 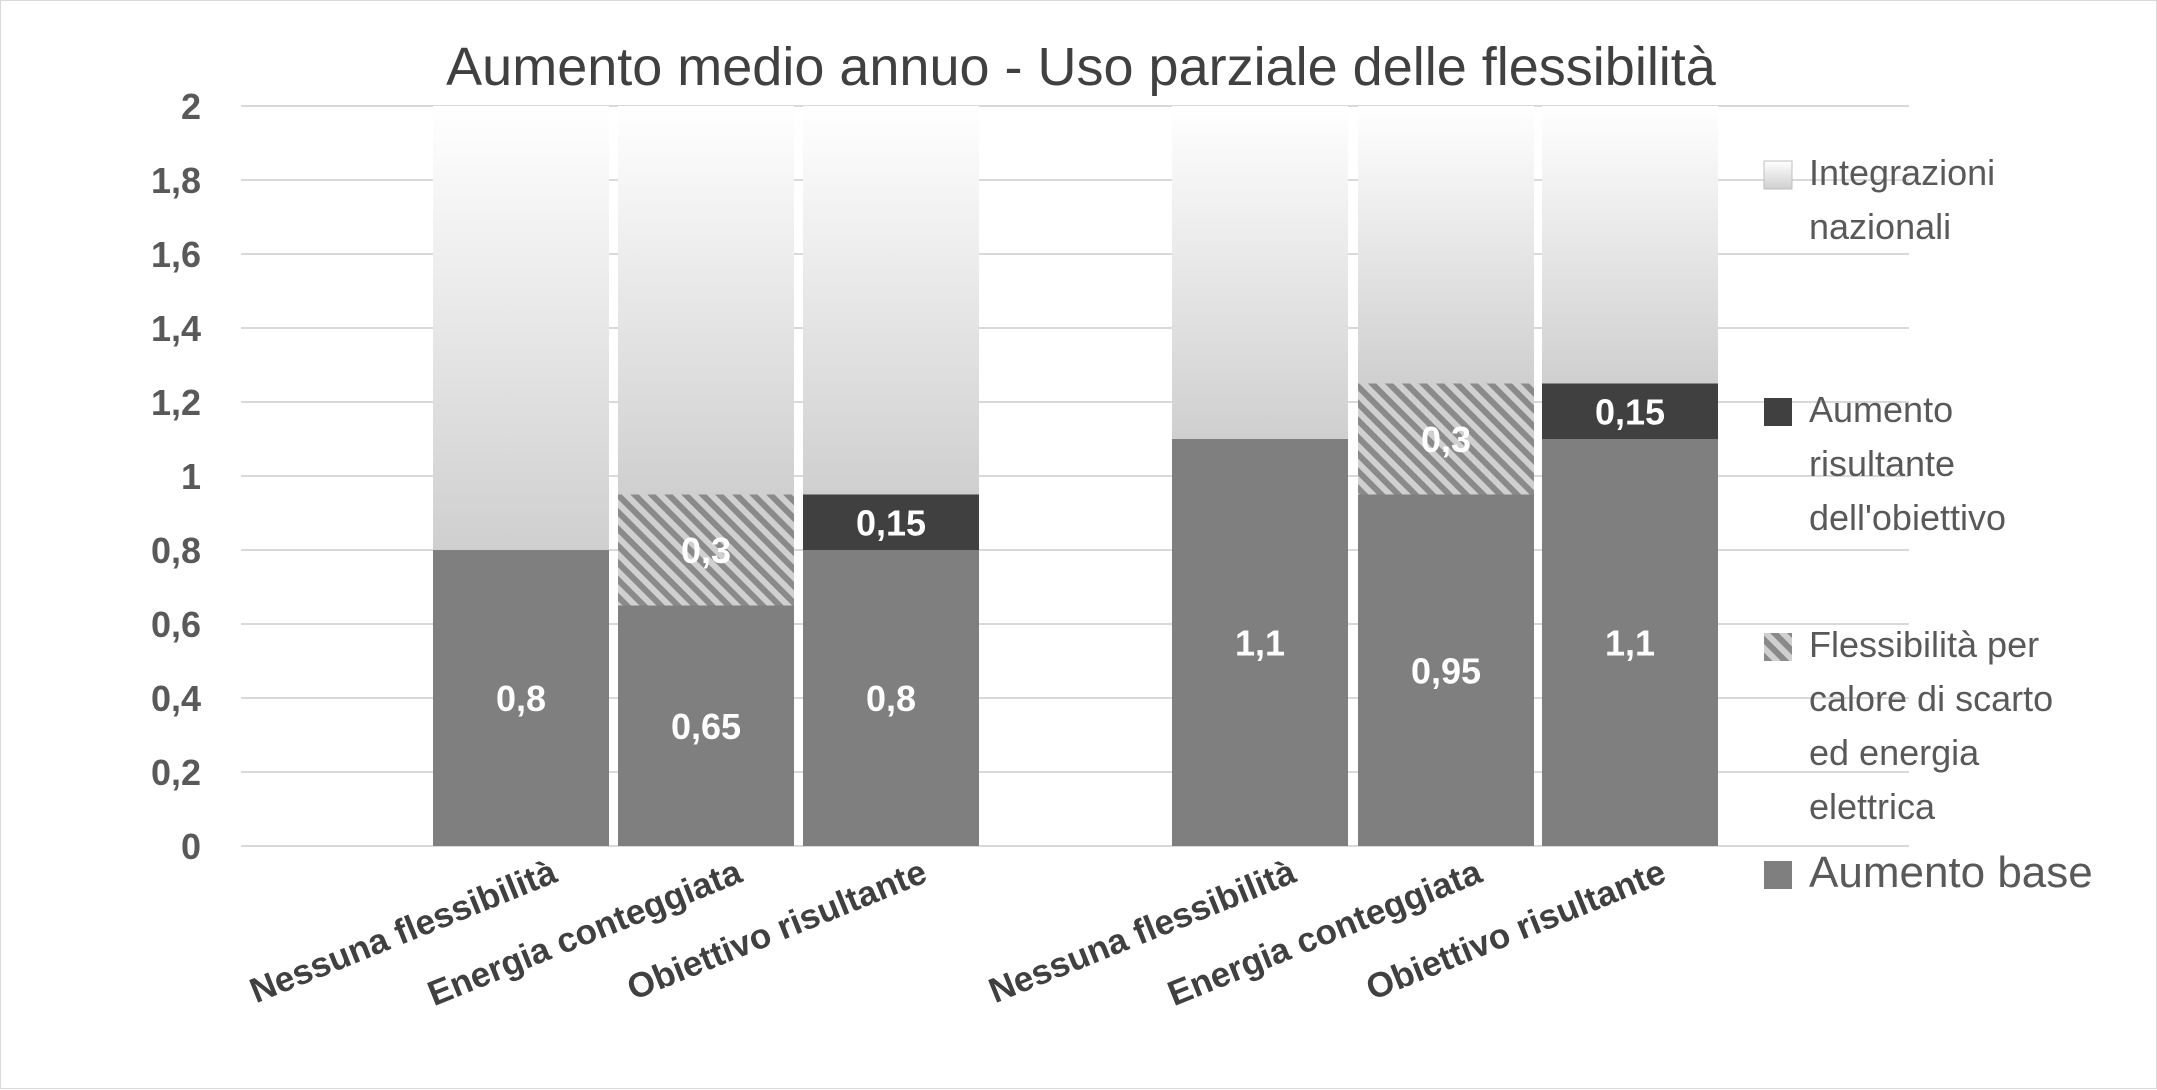 I want to click on y-tick-label: 1,8, so click(x=176, y=180).